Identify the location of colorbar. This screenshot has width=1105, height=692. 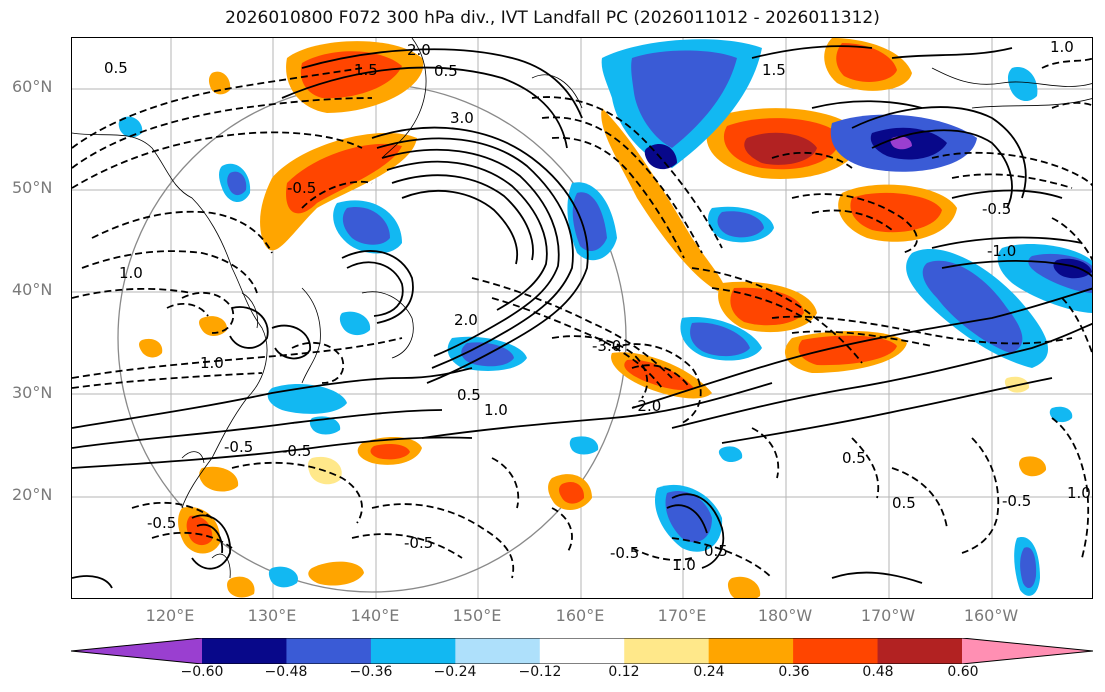
(582, 651).